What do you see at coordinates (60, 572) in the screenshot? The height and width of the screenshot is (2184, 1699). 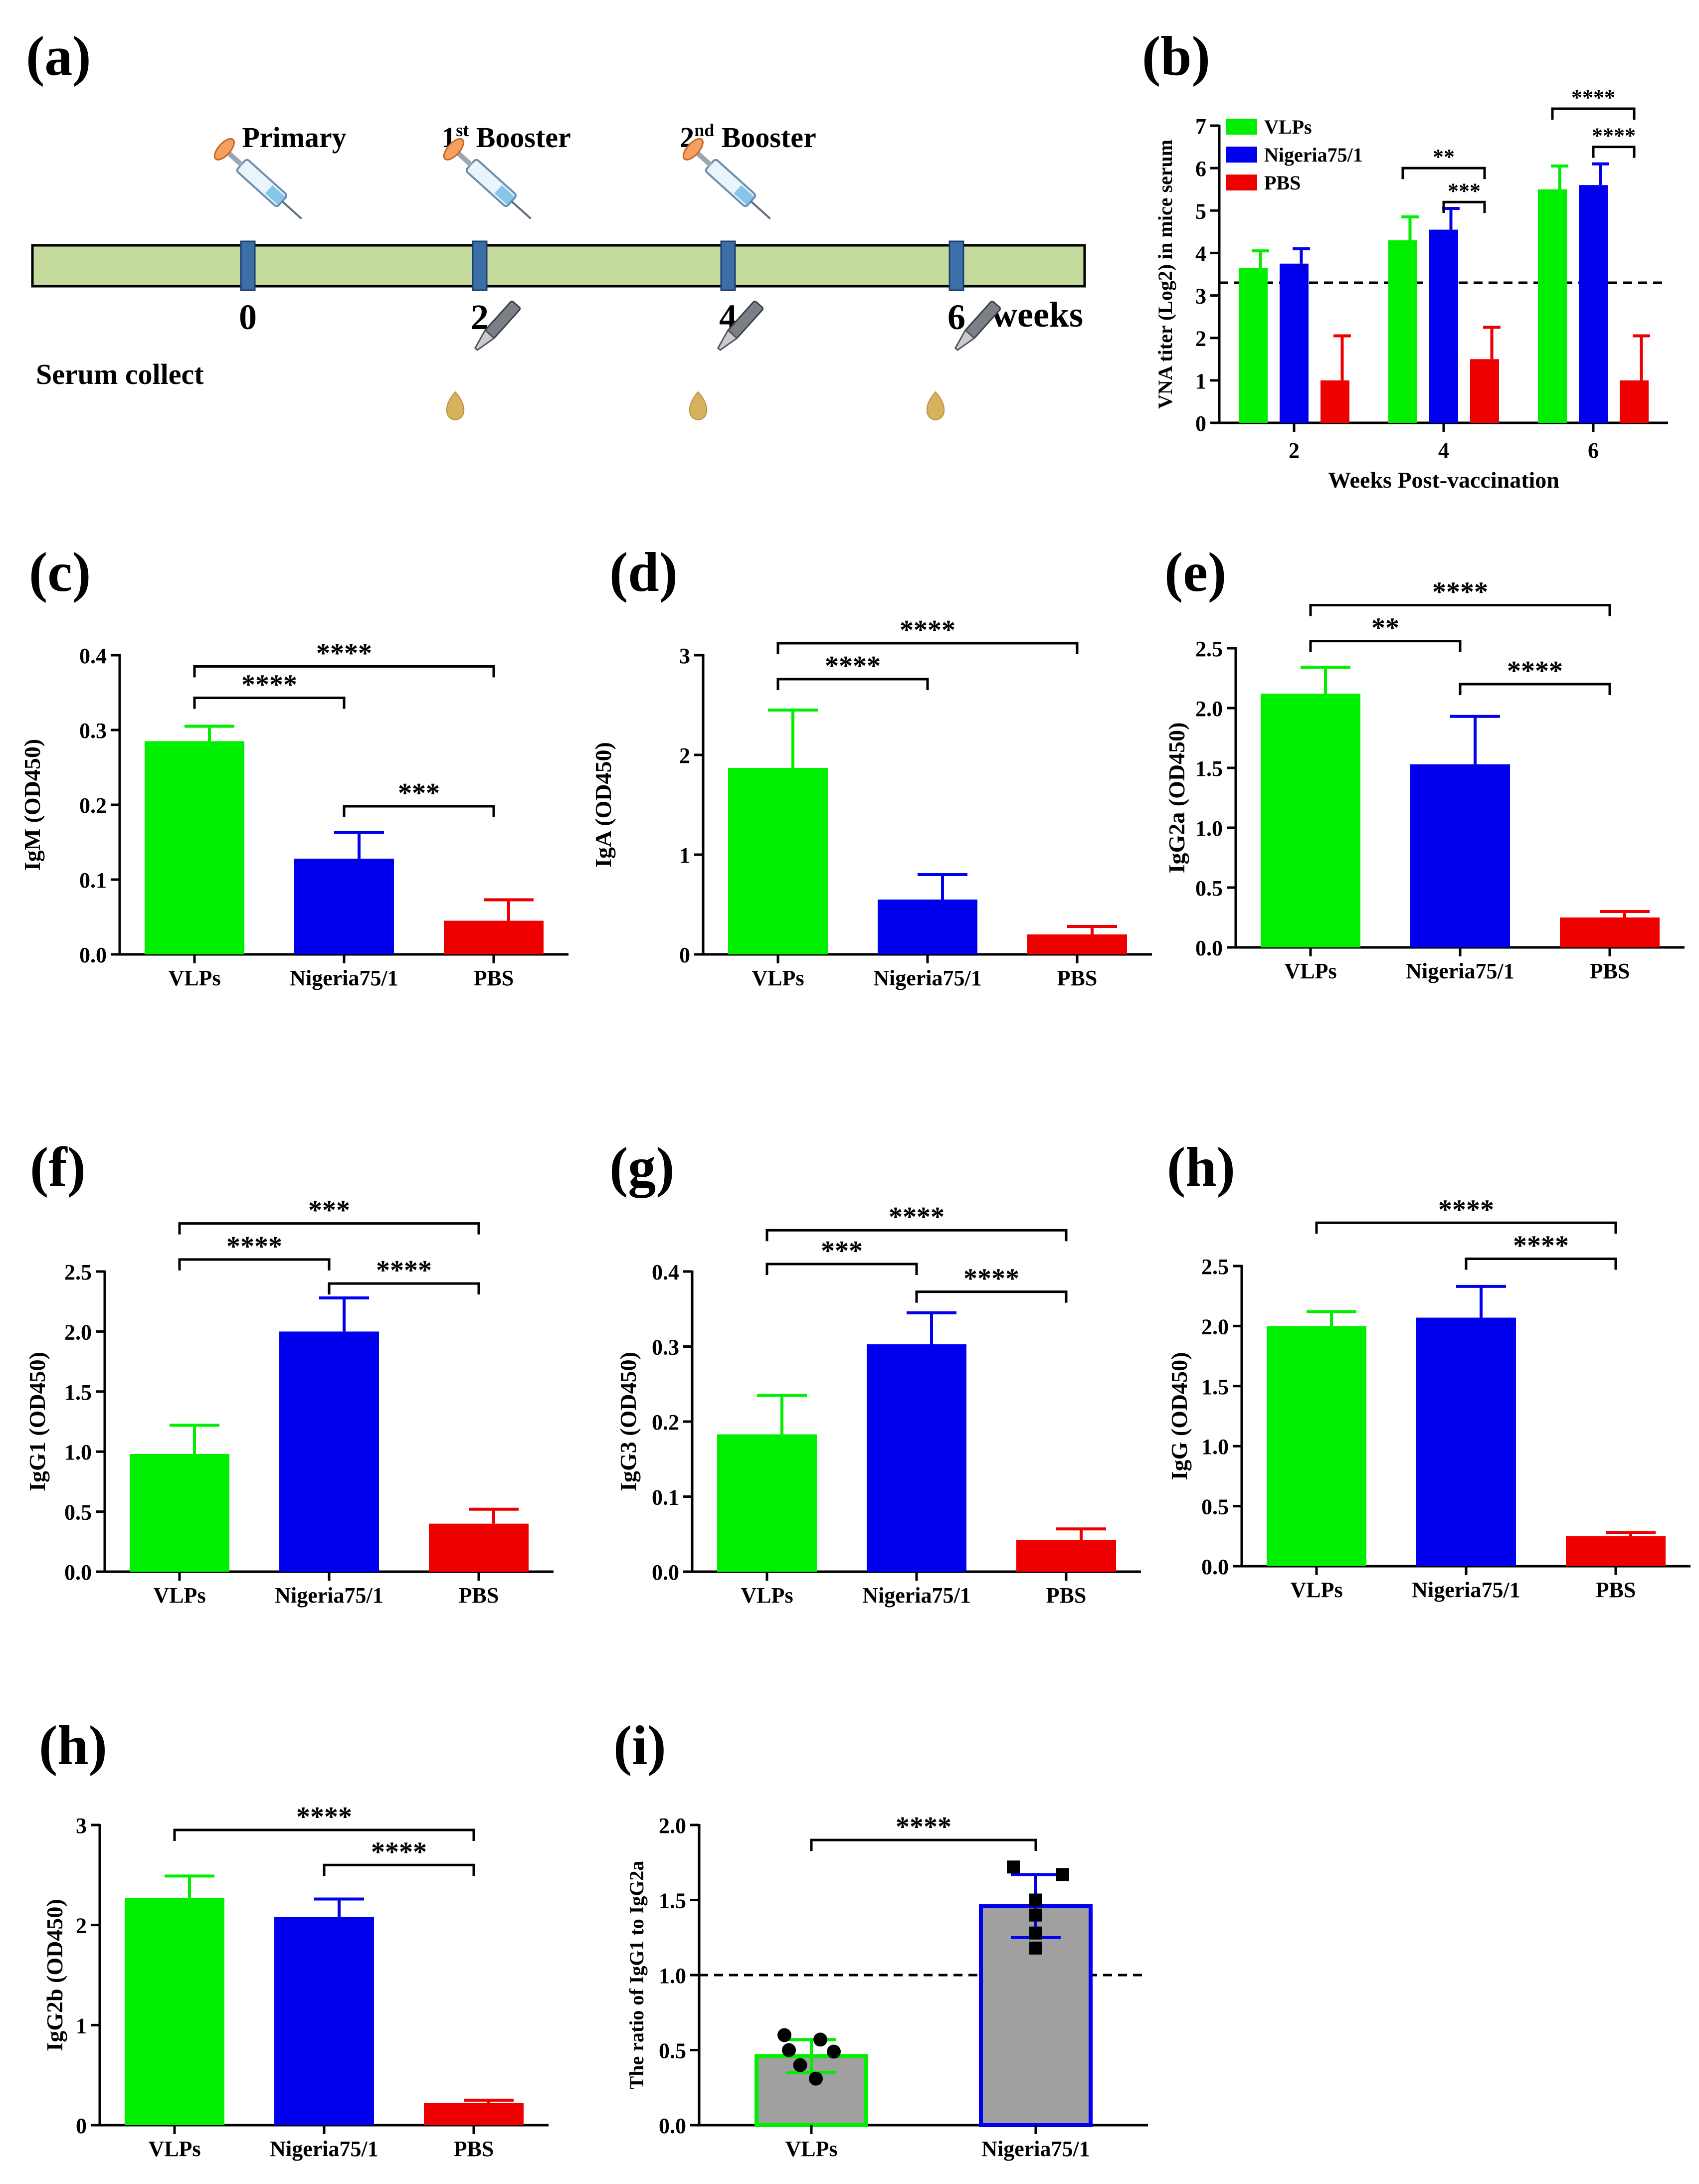 I see `panel-letter-c: (c)` at bounding box center [60, 572].